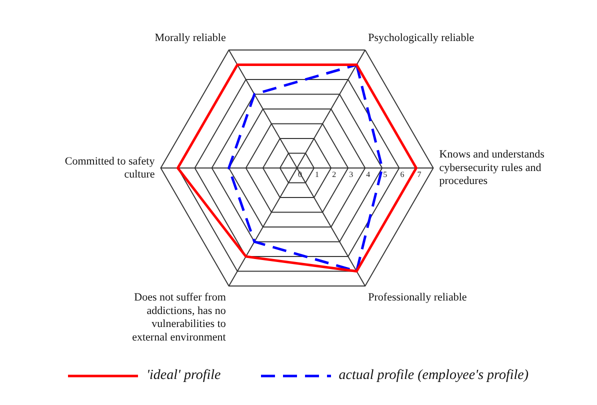 The width and height of the screenshot is (597, 405). Describe the element at coordinates (421, 38) in the screenshot. I see `spoke-label: Psychologically reliable` at that location.